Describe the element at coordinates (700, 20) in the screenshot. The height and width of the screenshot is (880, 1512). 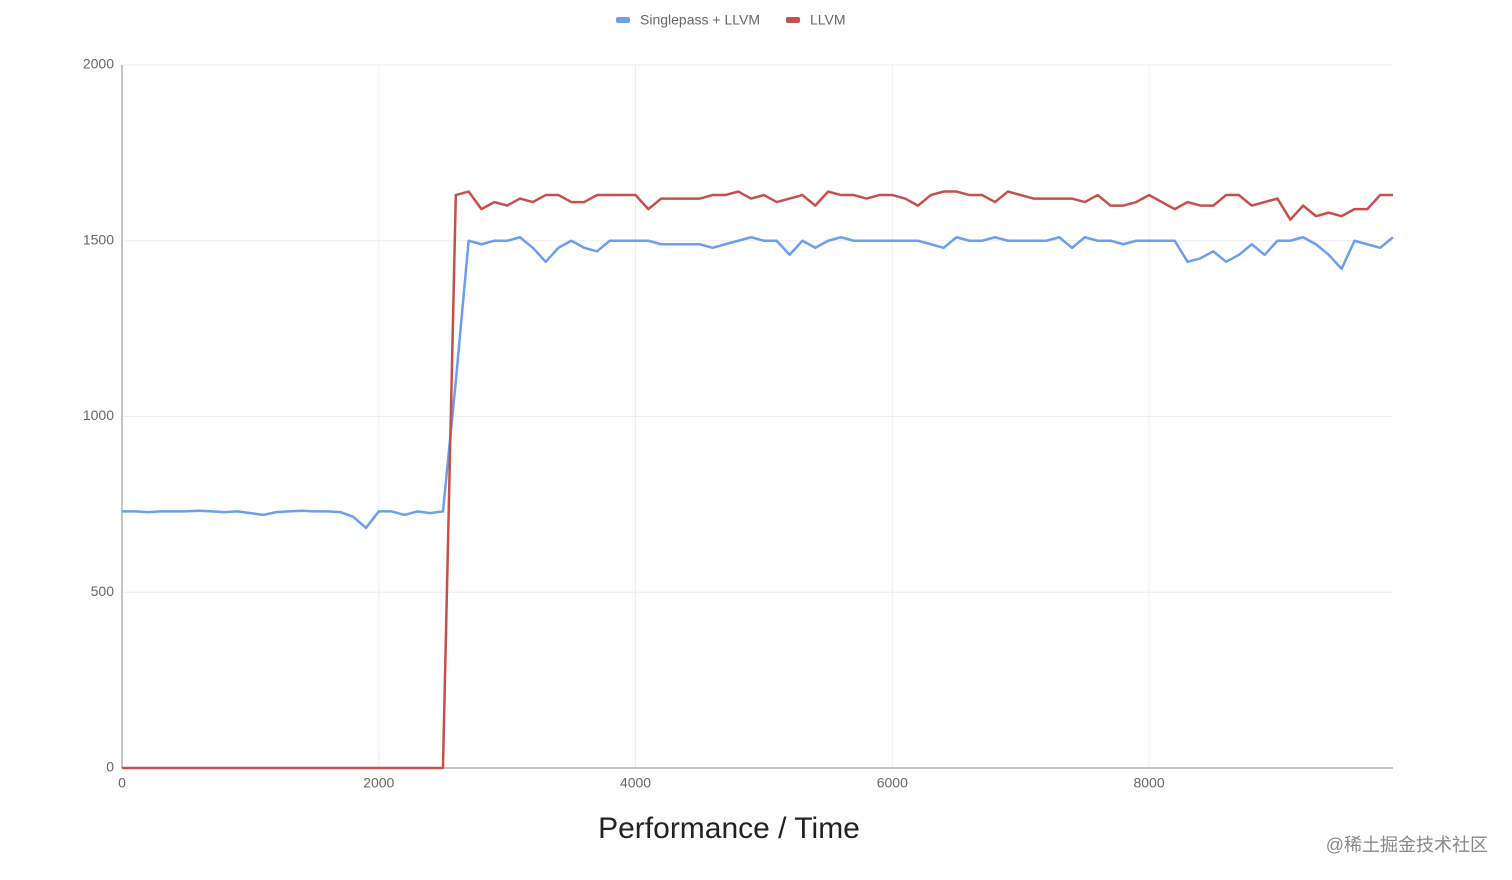
I see `legend-label: Singlepass + LLVM` at that location.